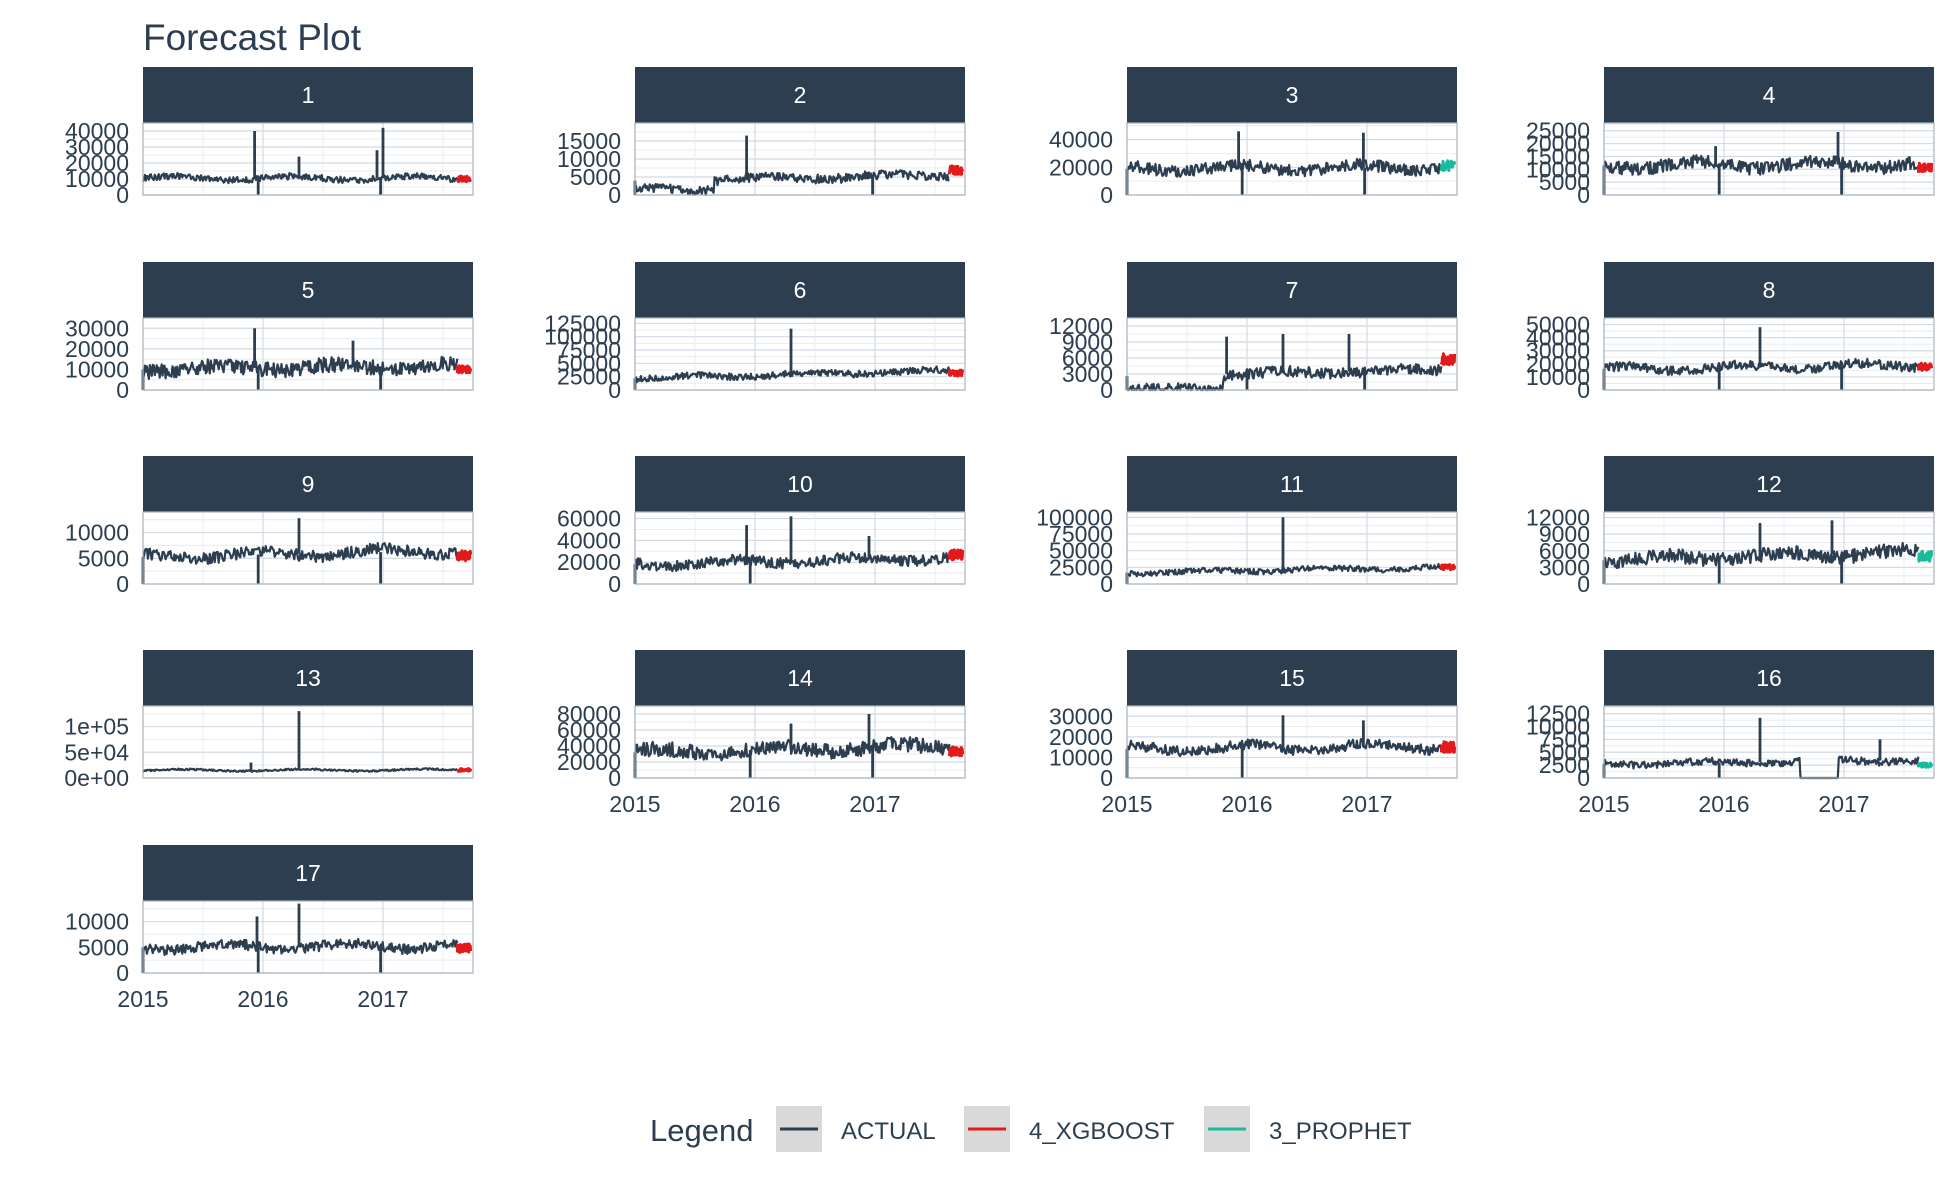 The image size is (1944, 1188). I want to click on facet-strip-label: 11, so click(1292, 484).